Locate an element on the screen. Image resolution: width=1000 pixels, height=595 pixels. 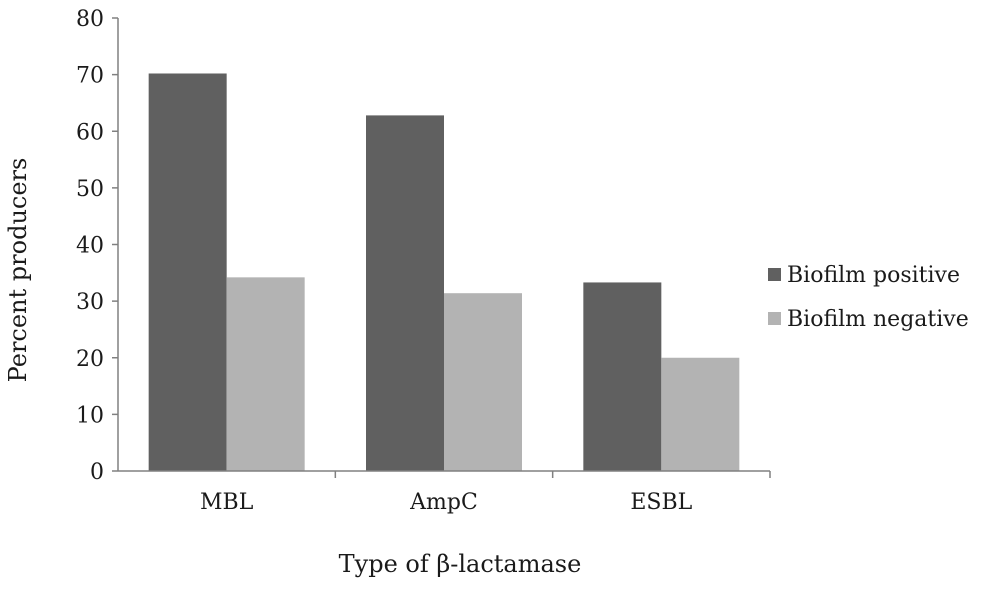
x-ticks-group: MBL AmpC ESBL is located at coordinates (485, 493).